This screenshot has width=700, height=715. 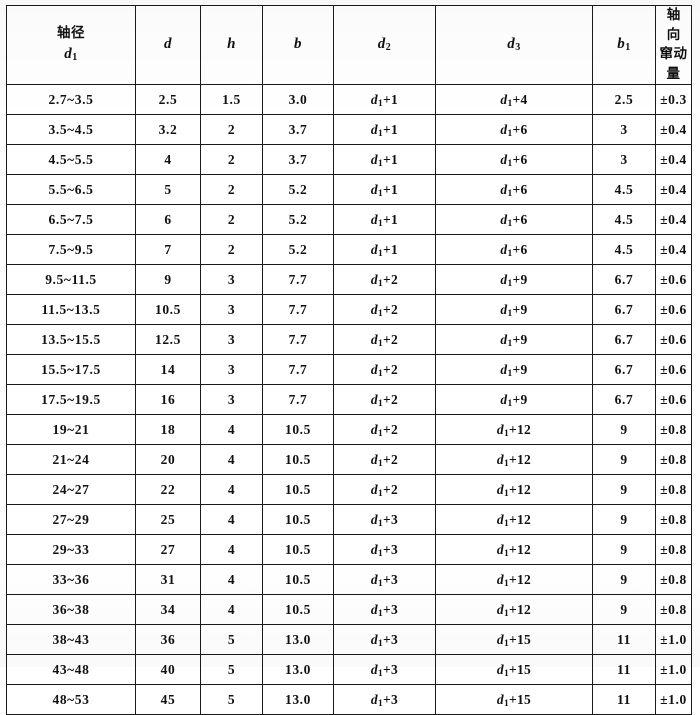 What do you see at coordinates (349, 400) in the screenshot?
I see `table-row: 17.5~19.5 16 3 7.7 d1+2 d1+9 6.7 ±0.6` at bounding box center [349, 400].